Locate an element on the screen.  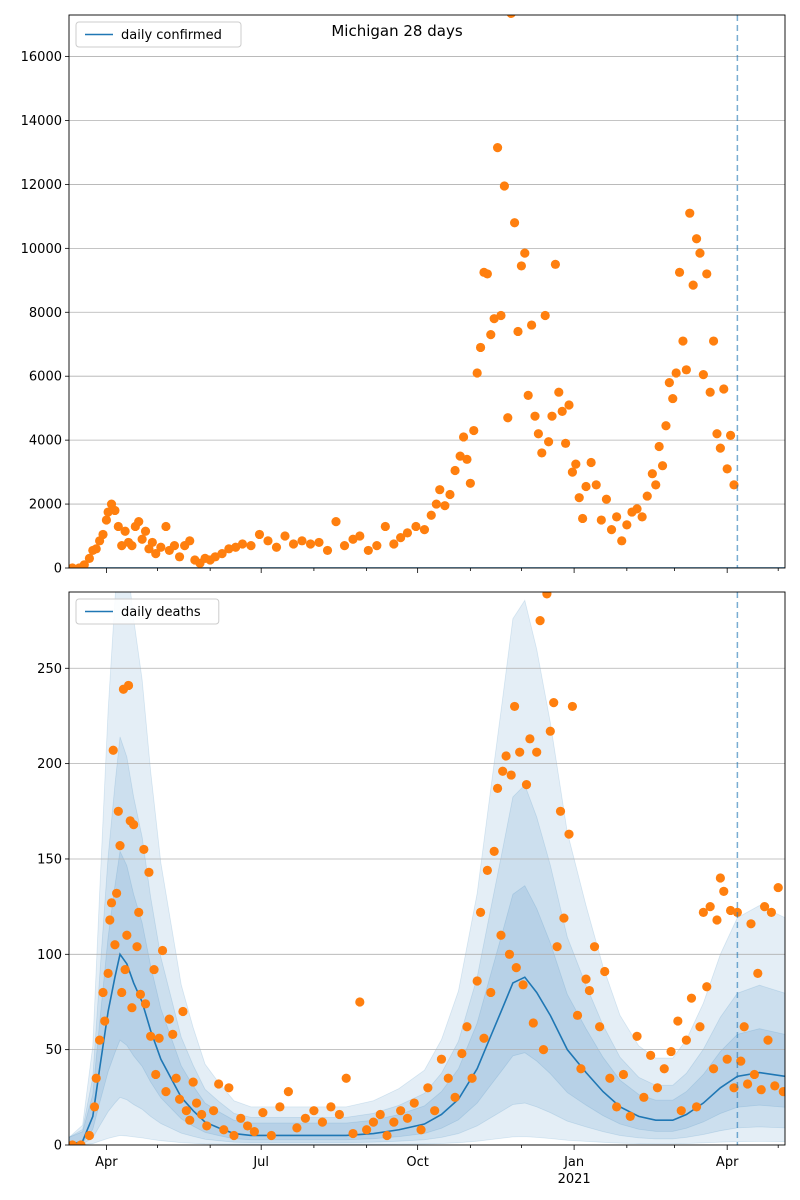
y-tick-label: 250 is located at coordinates (49, 669).